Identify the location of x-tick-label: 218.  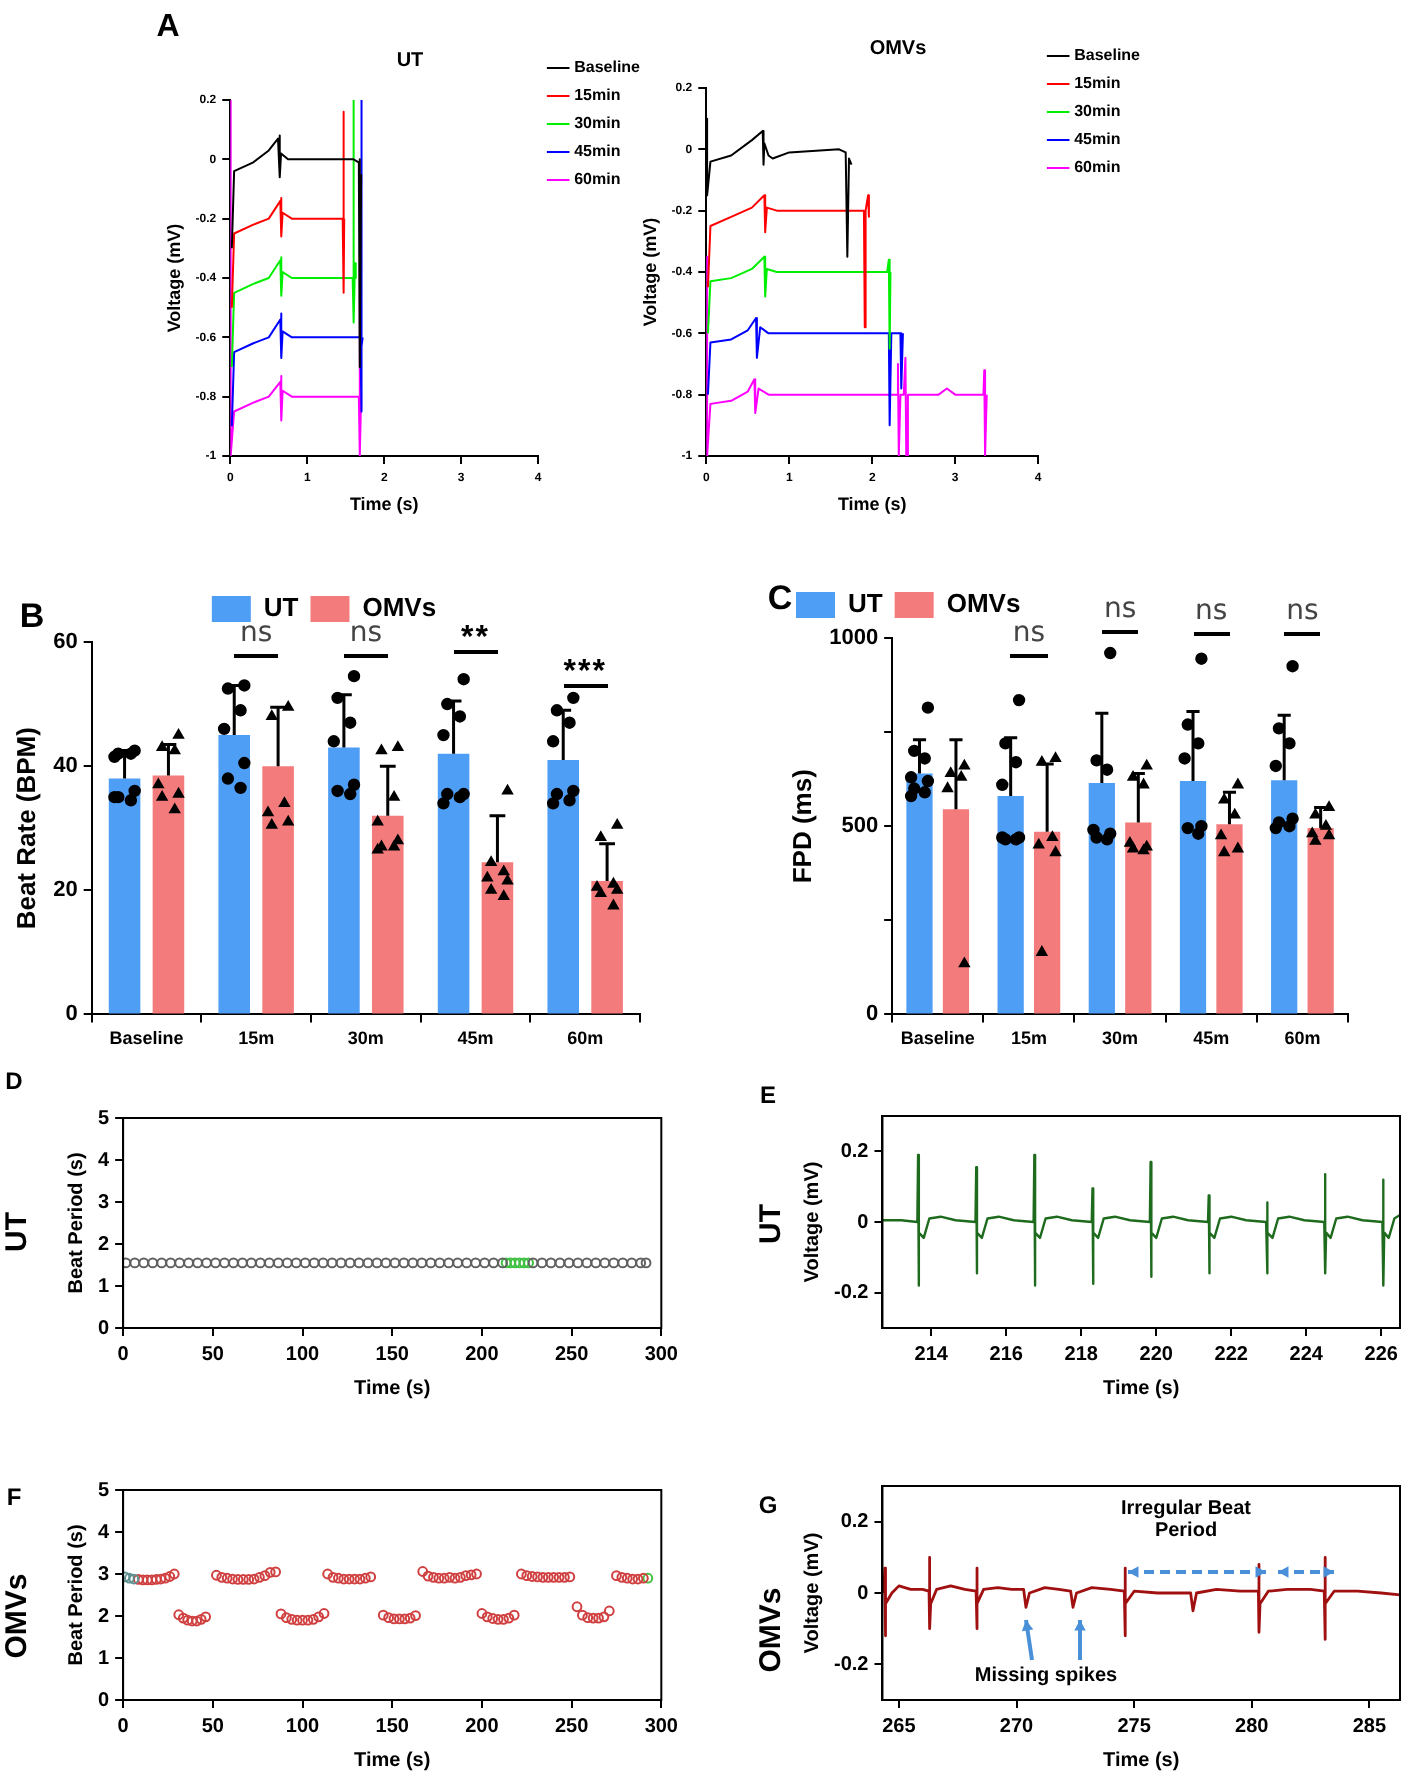
(1081, 1354).